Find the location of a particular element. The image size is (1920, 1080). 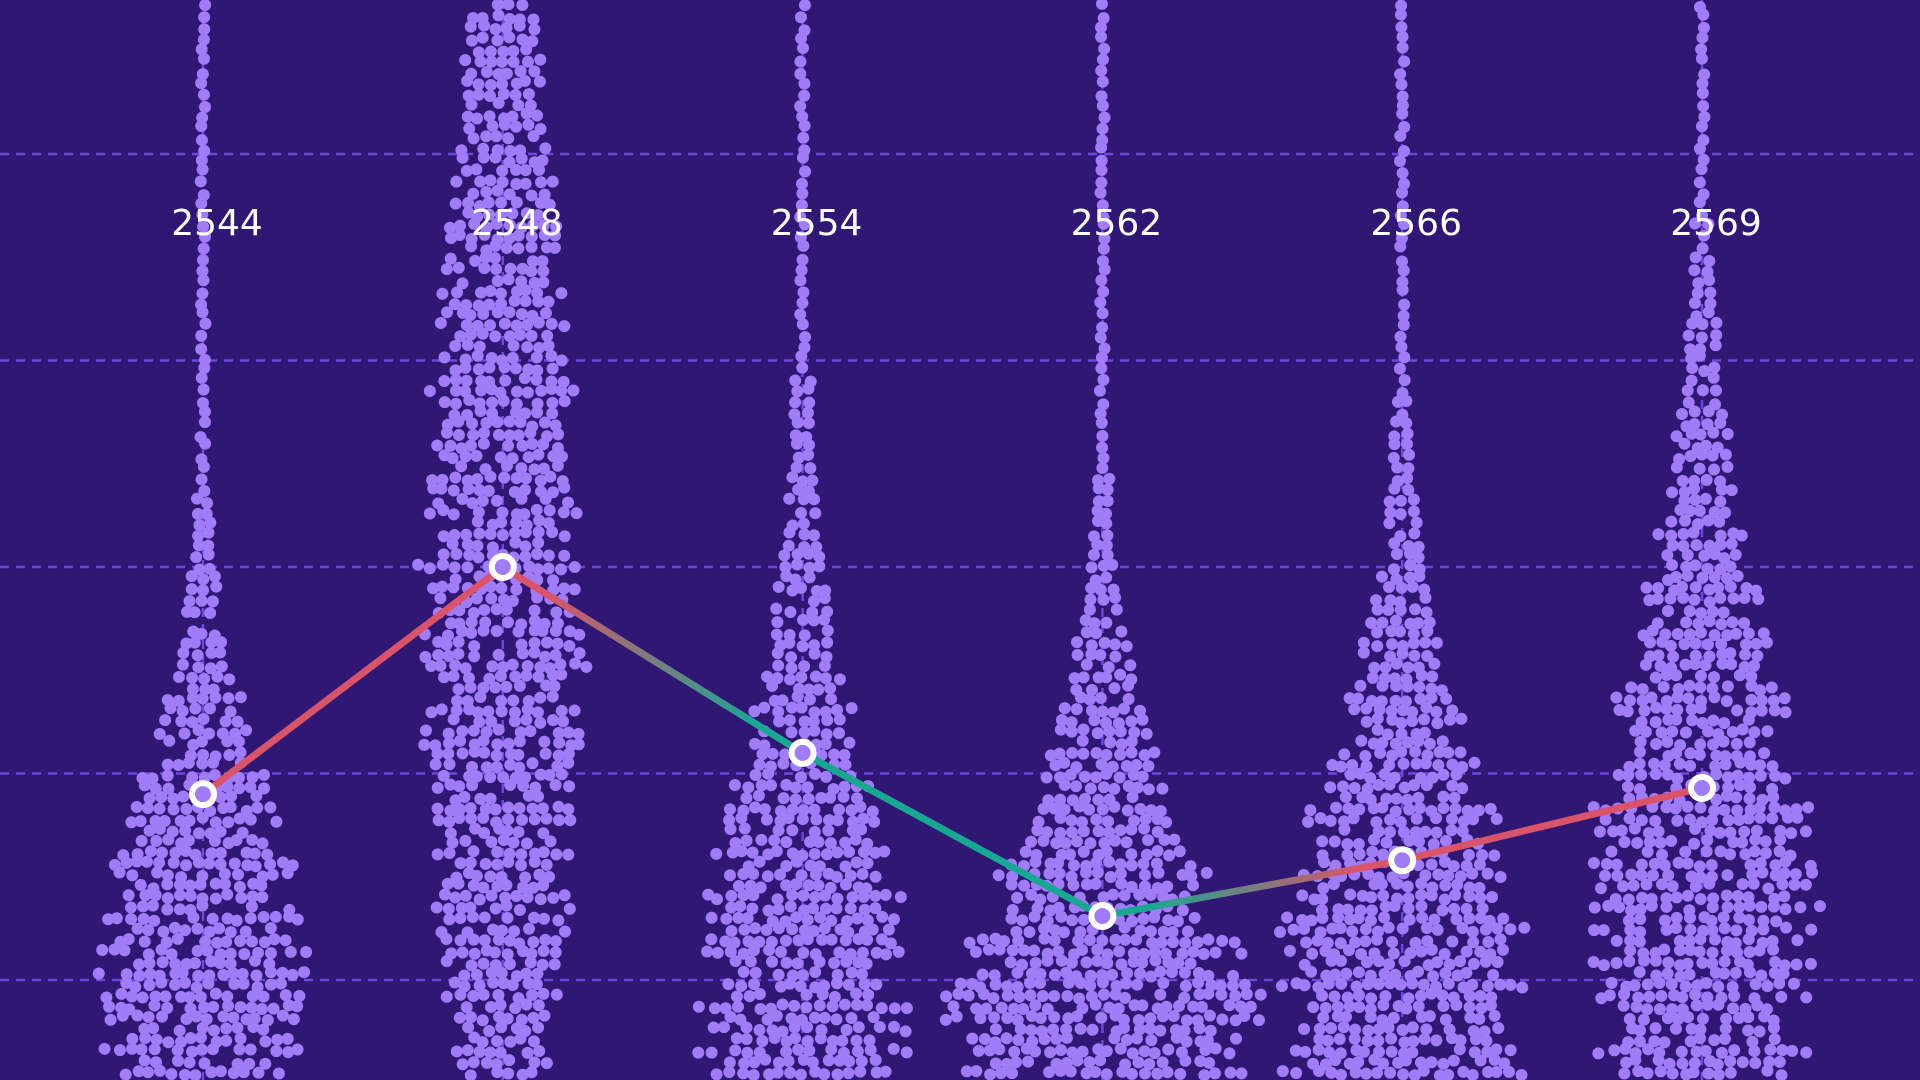

point is located at coordinates (1402, 860).